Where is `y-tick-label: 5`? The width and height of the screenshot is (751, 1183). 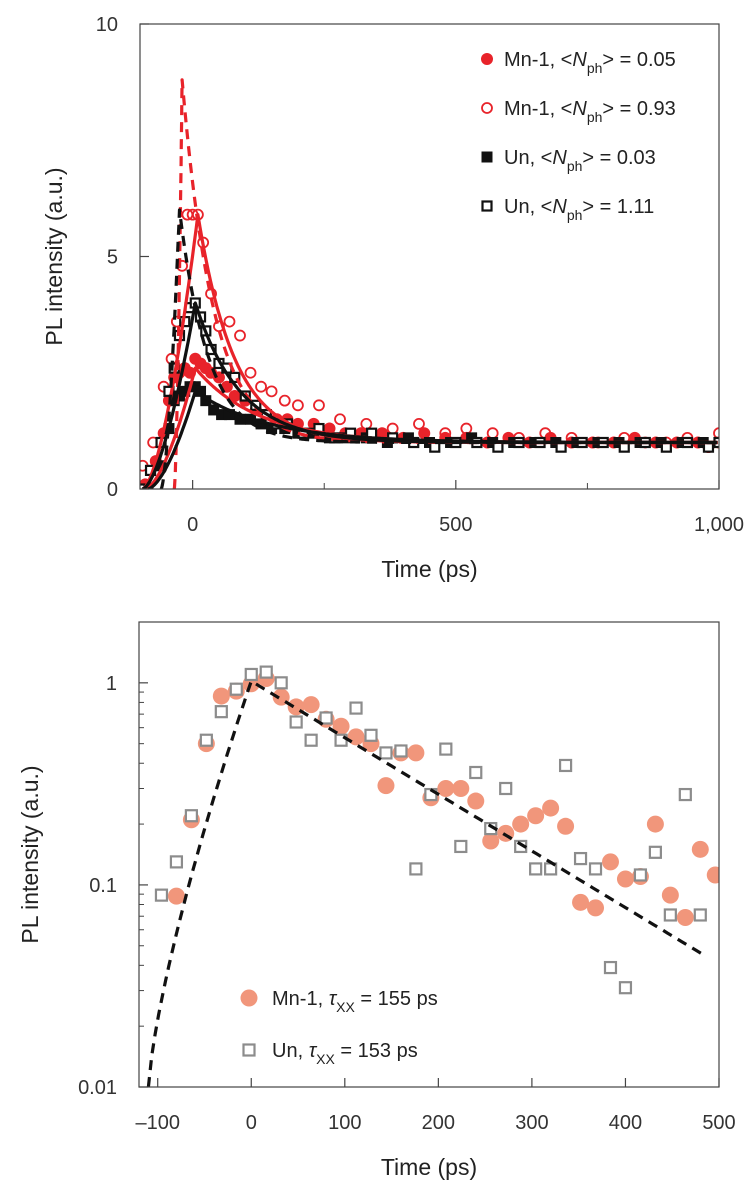
y-tick-label: 5 is located at coordinates (112, 258).